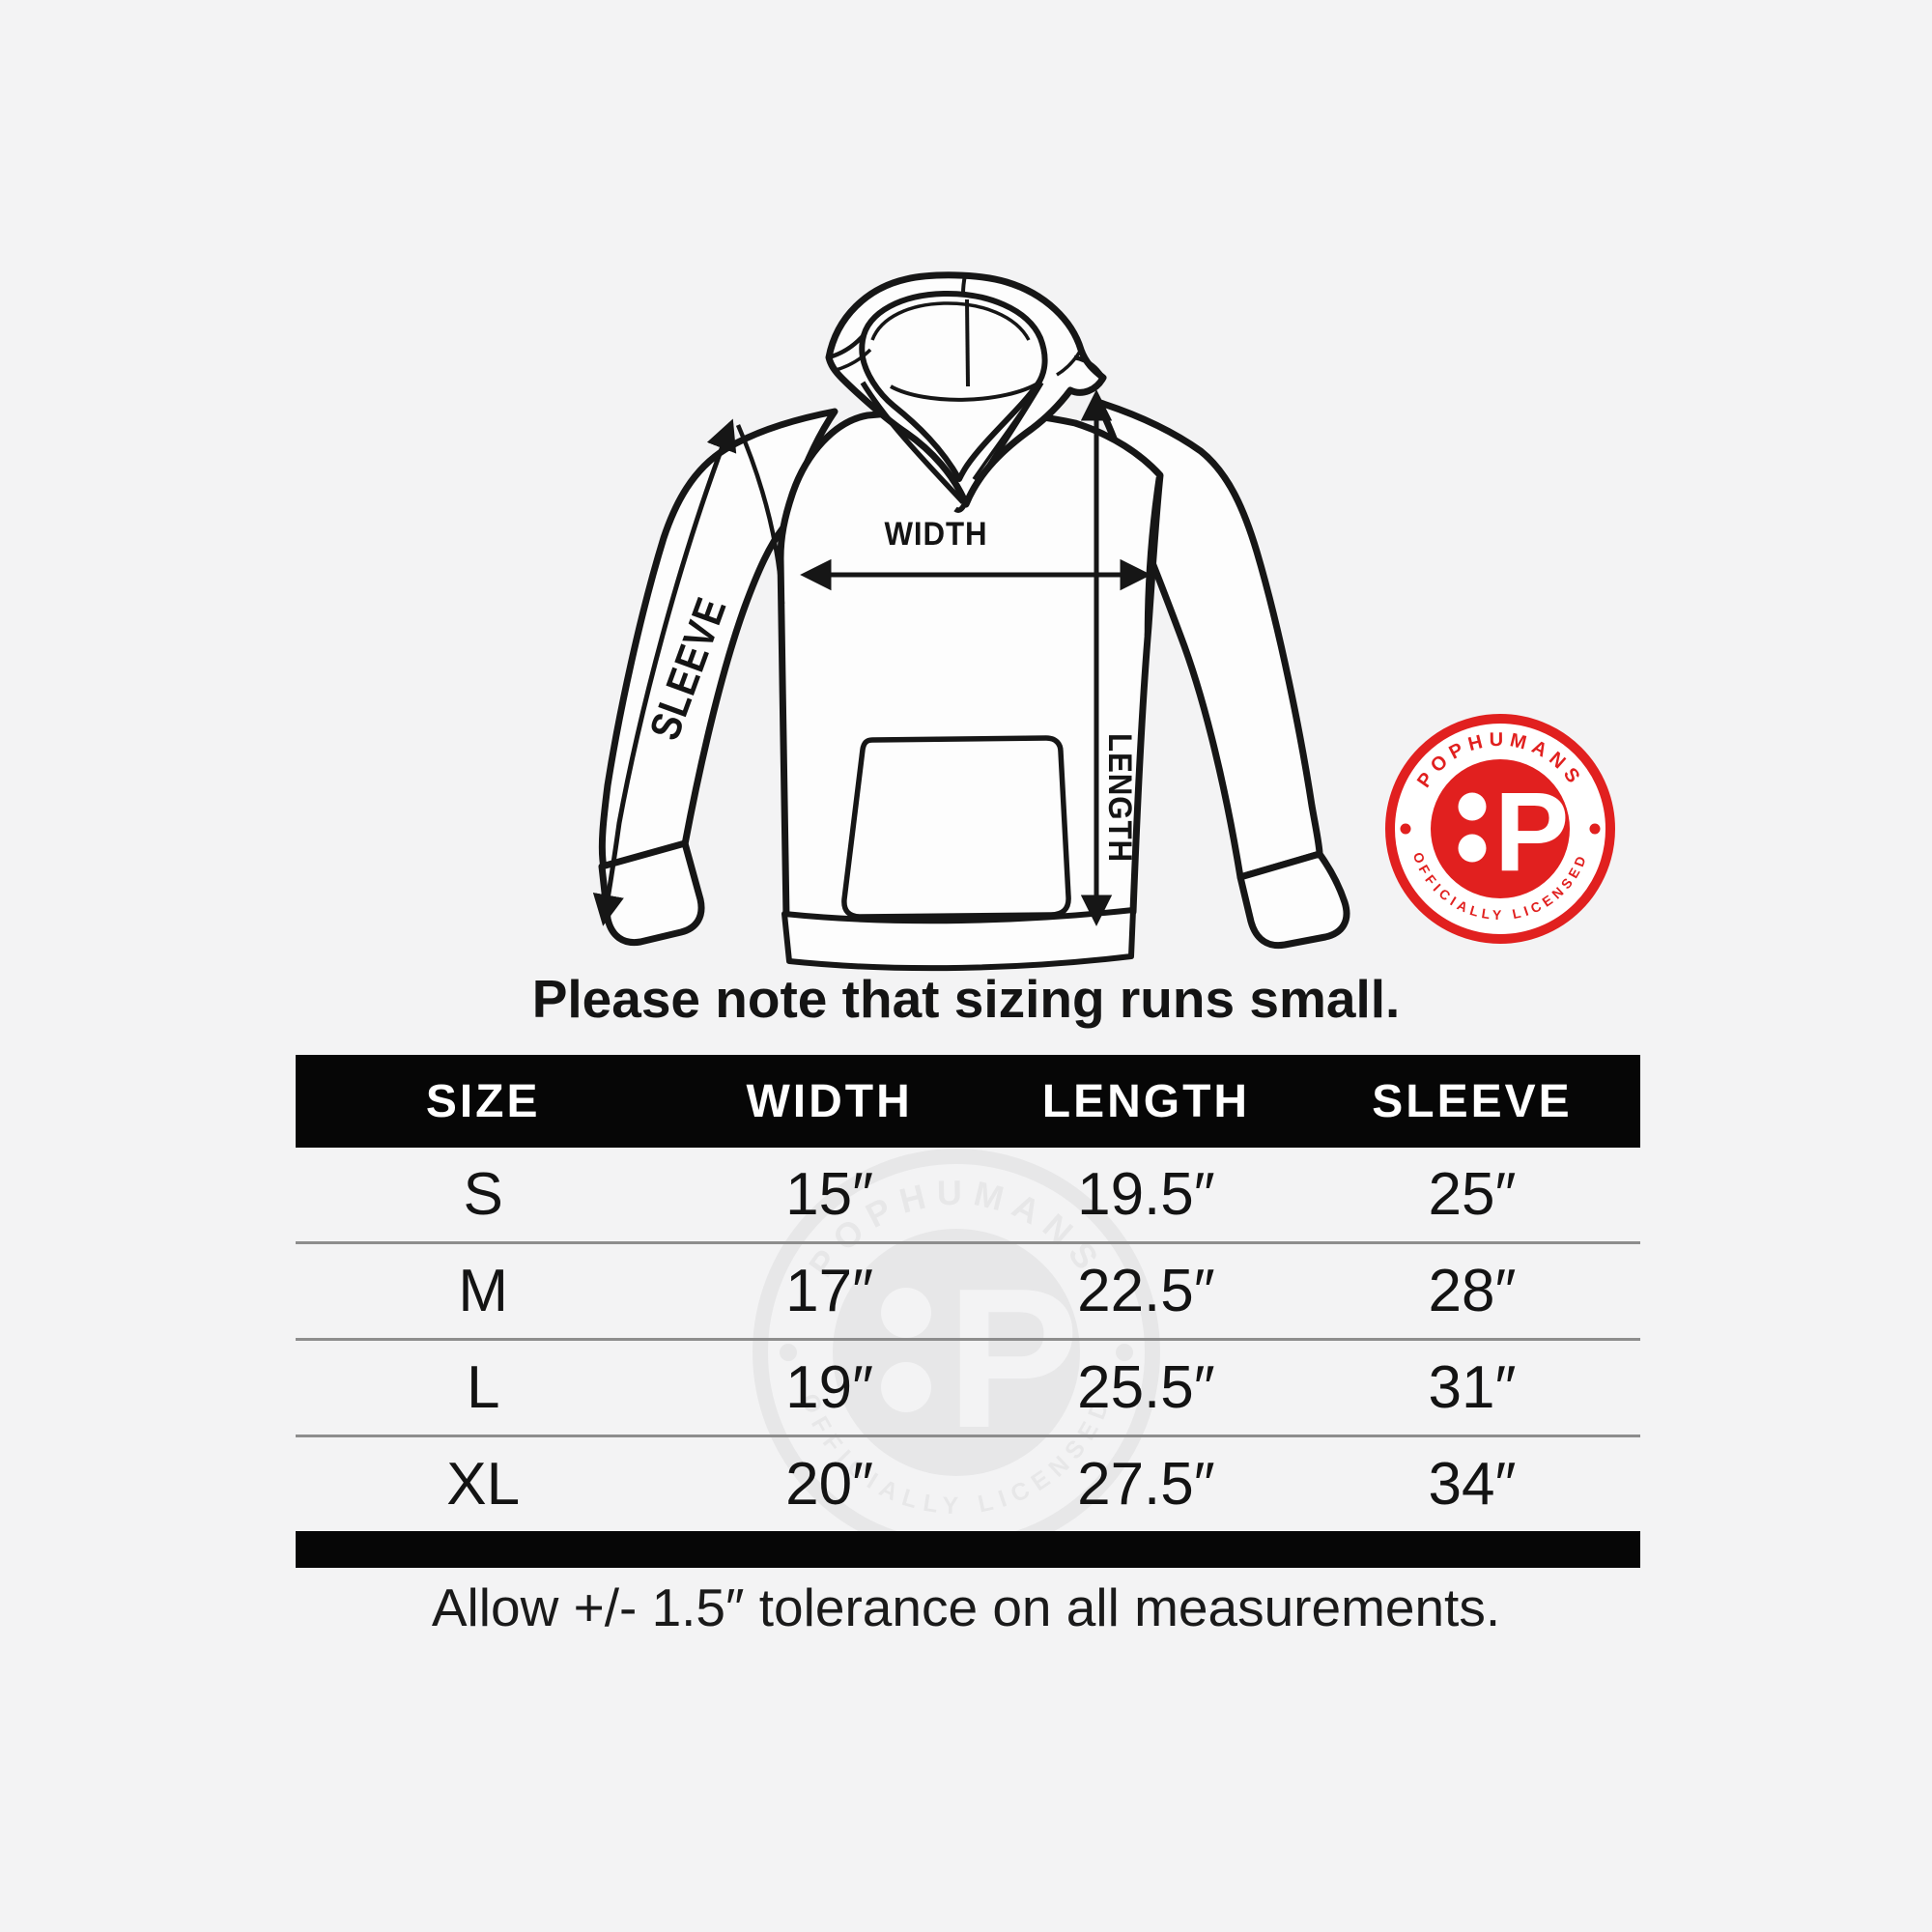 The height and width of the screenshot is (1932, 1932). I want to click on table-row-m: M 17″ 22.5″ 28″, so click(968, 1291).